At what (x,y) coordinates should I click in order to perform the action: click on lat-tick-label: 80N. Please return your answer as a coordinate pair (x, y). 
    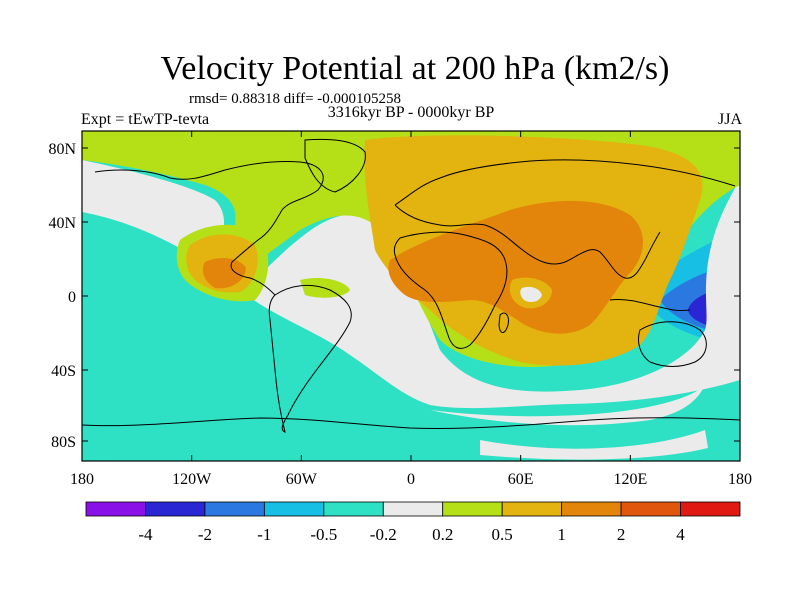
    Looking at the image, I should click on (62, 149).